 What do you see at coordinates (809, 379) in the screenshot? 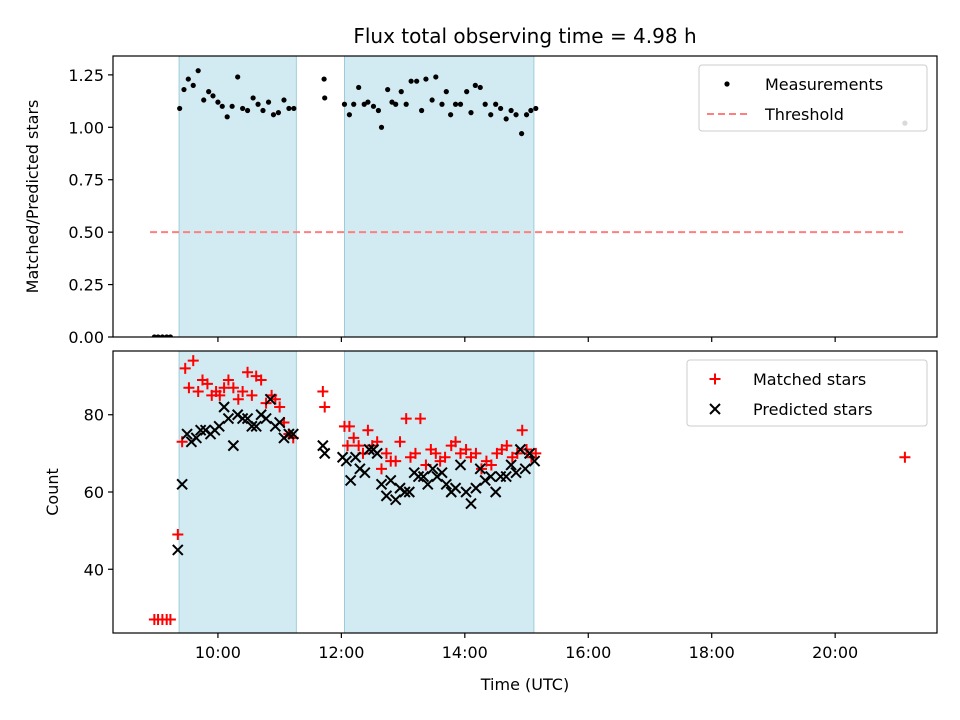
I see `legend-label: Matched stars` at bounding box center [809, 379].